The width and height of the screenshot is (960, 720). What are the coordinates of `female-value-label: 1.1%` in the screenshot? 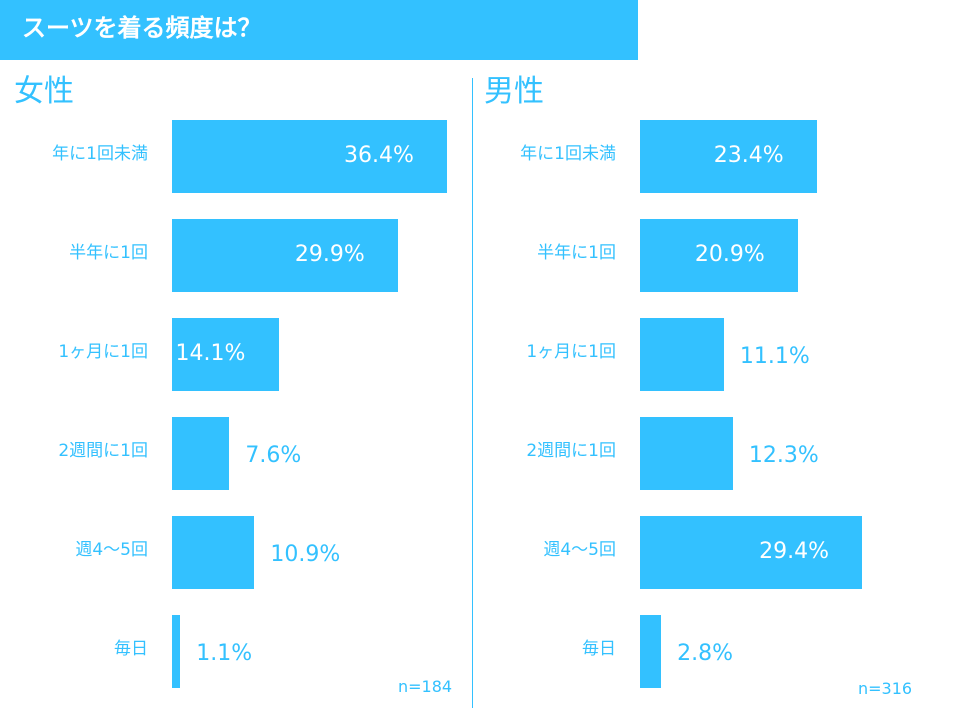 It's located at (224, 653).